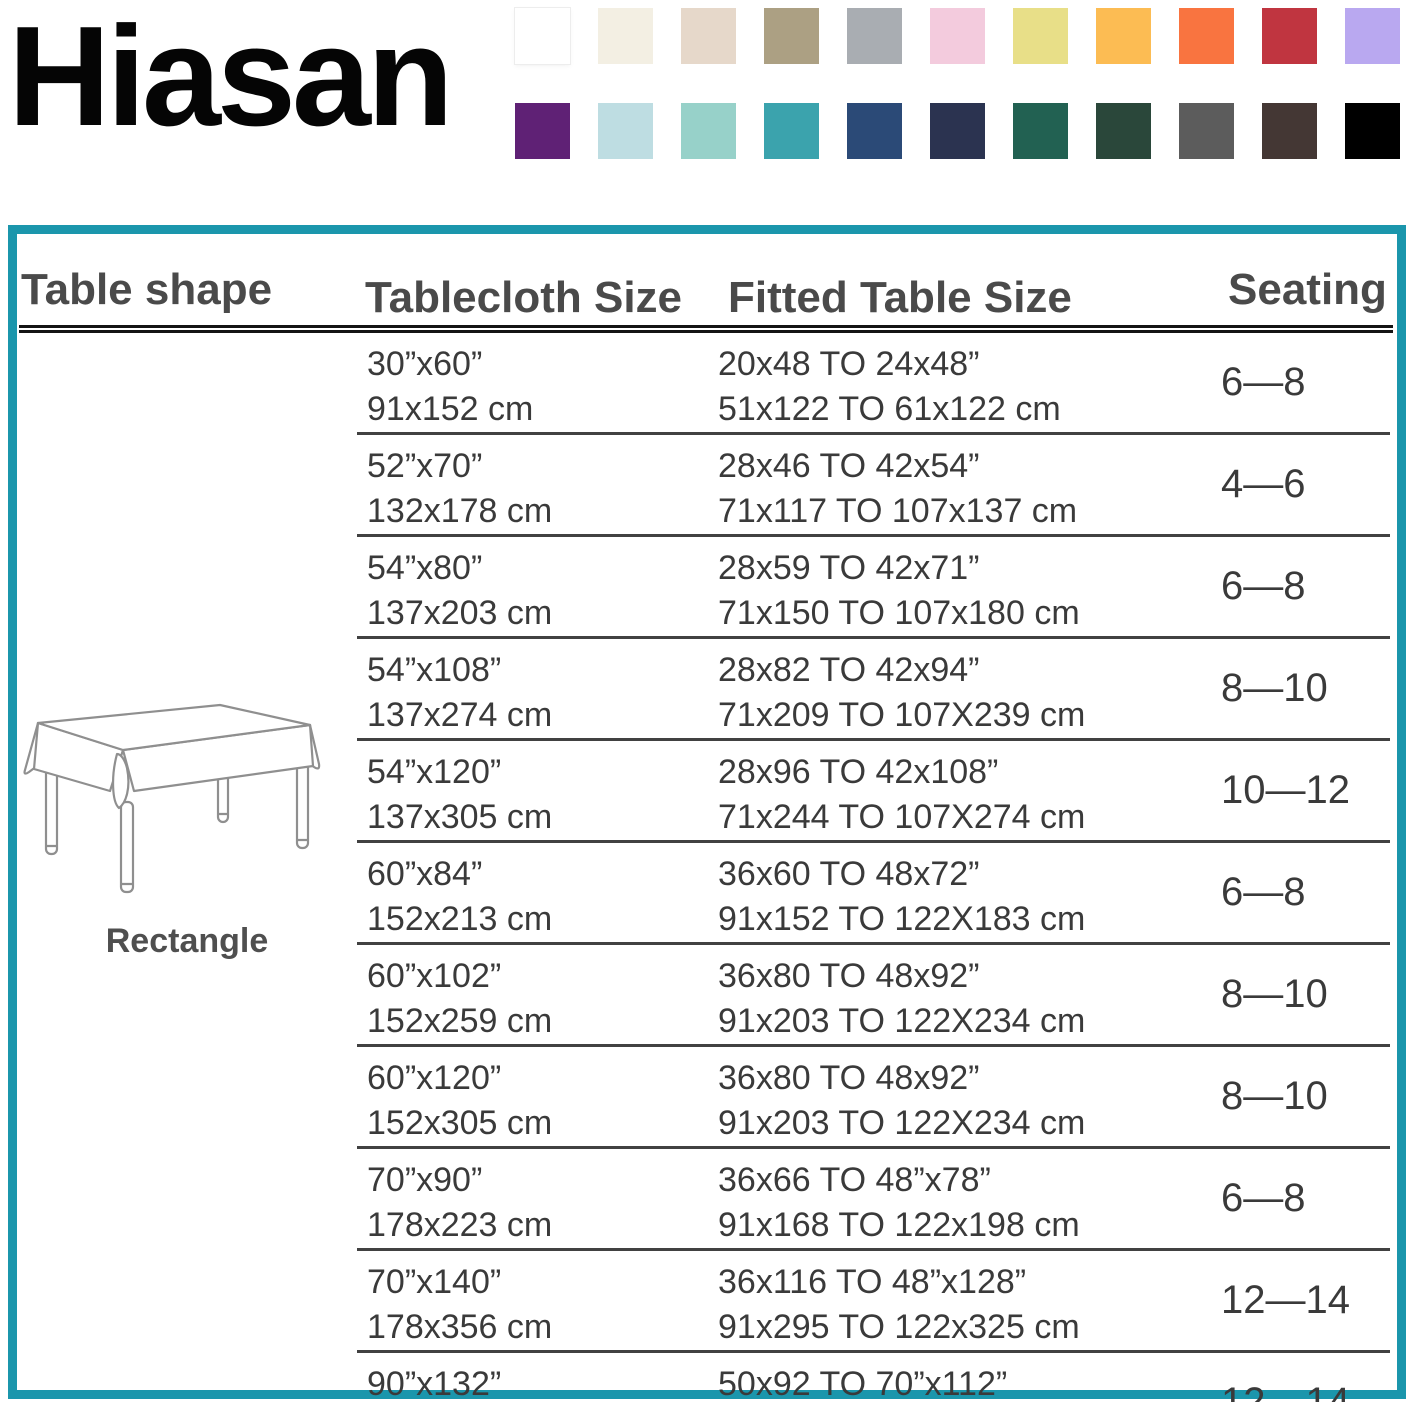  I want to click on fitted-size-cm: 71x244 TO 107X274 cm, so click(902, 817).